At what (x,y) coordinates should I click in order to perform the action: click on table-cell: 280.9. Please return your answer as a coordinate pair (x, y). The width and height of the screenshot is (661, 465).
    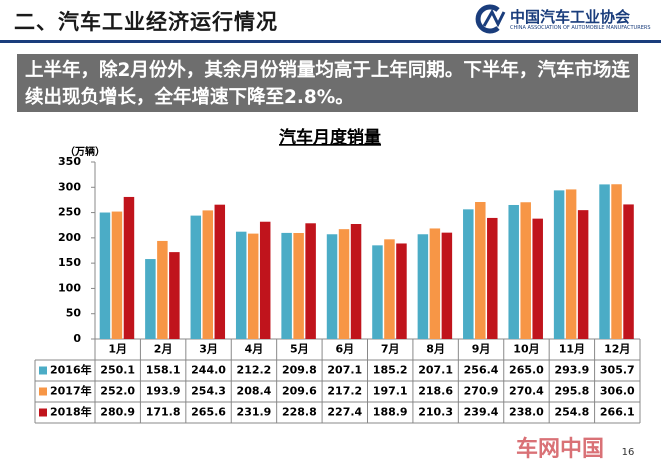
    Looking at the image, I should click on (117, 412).